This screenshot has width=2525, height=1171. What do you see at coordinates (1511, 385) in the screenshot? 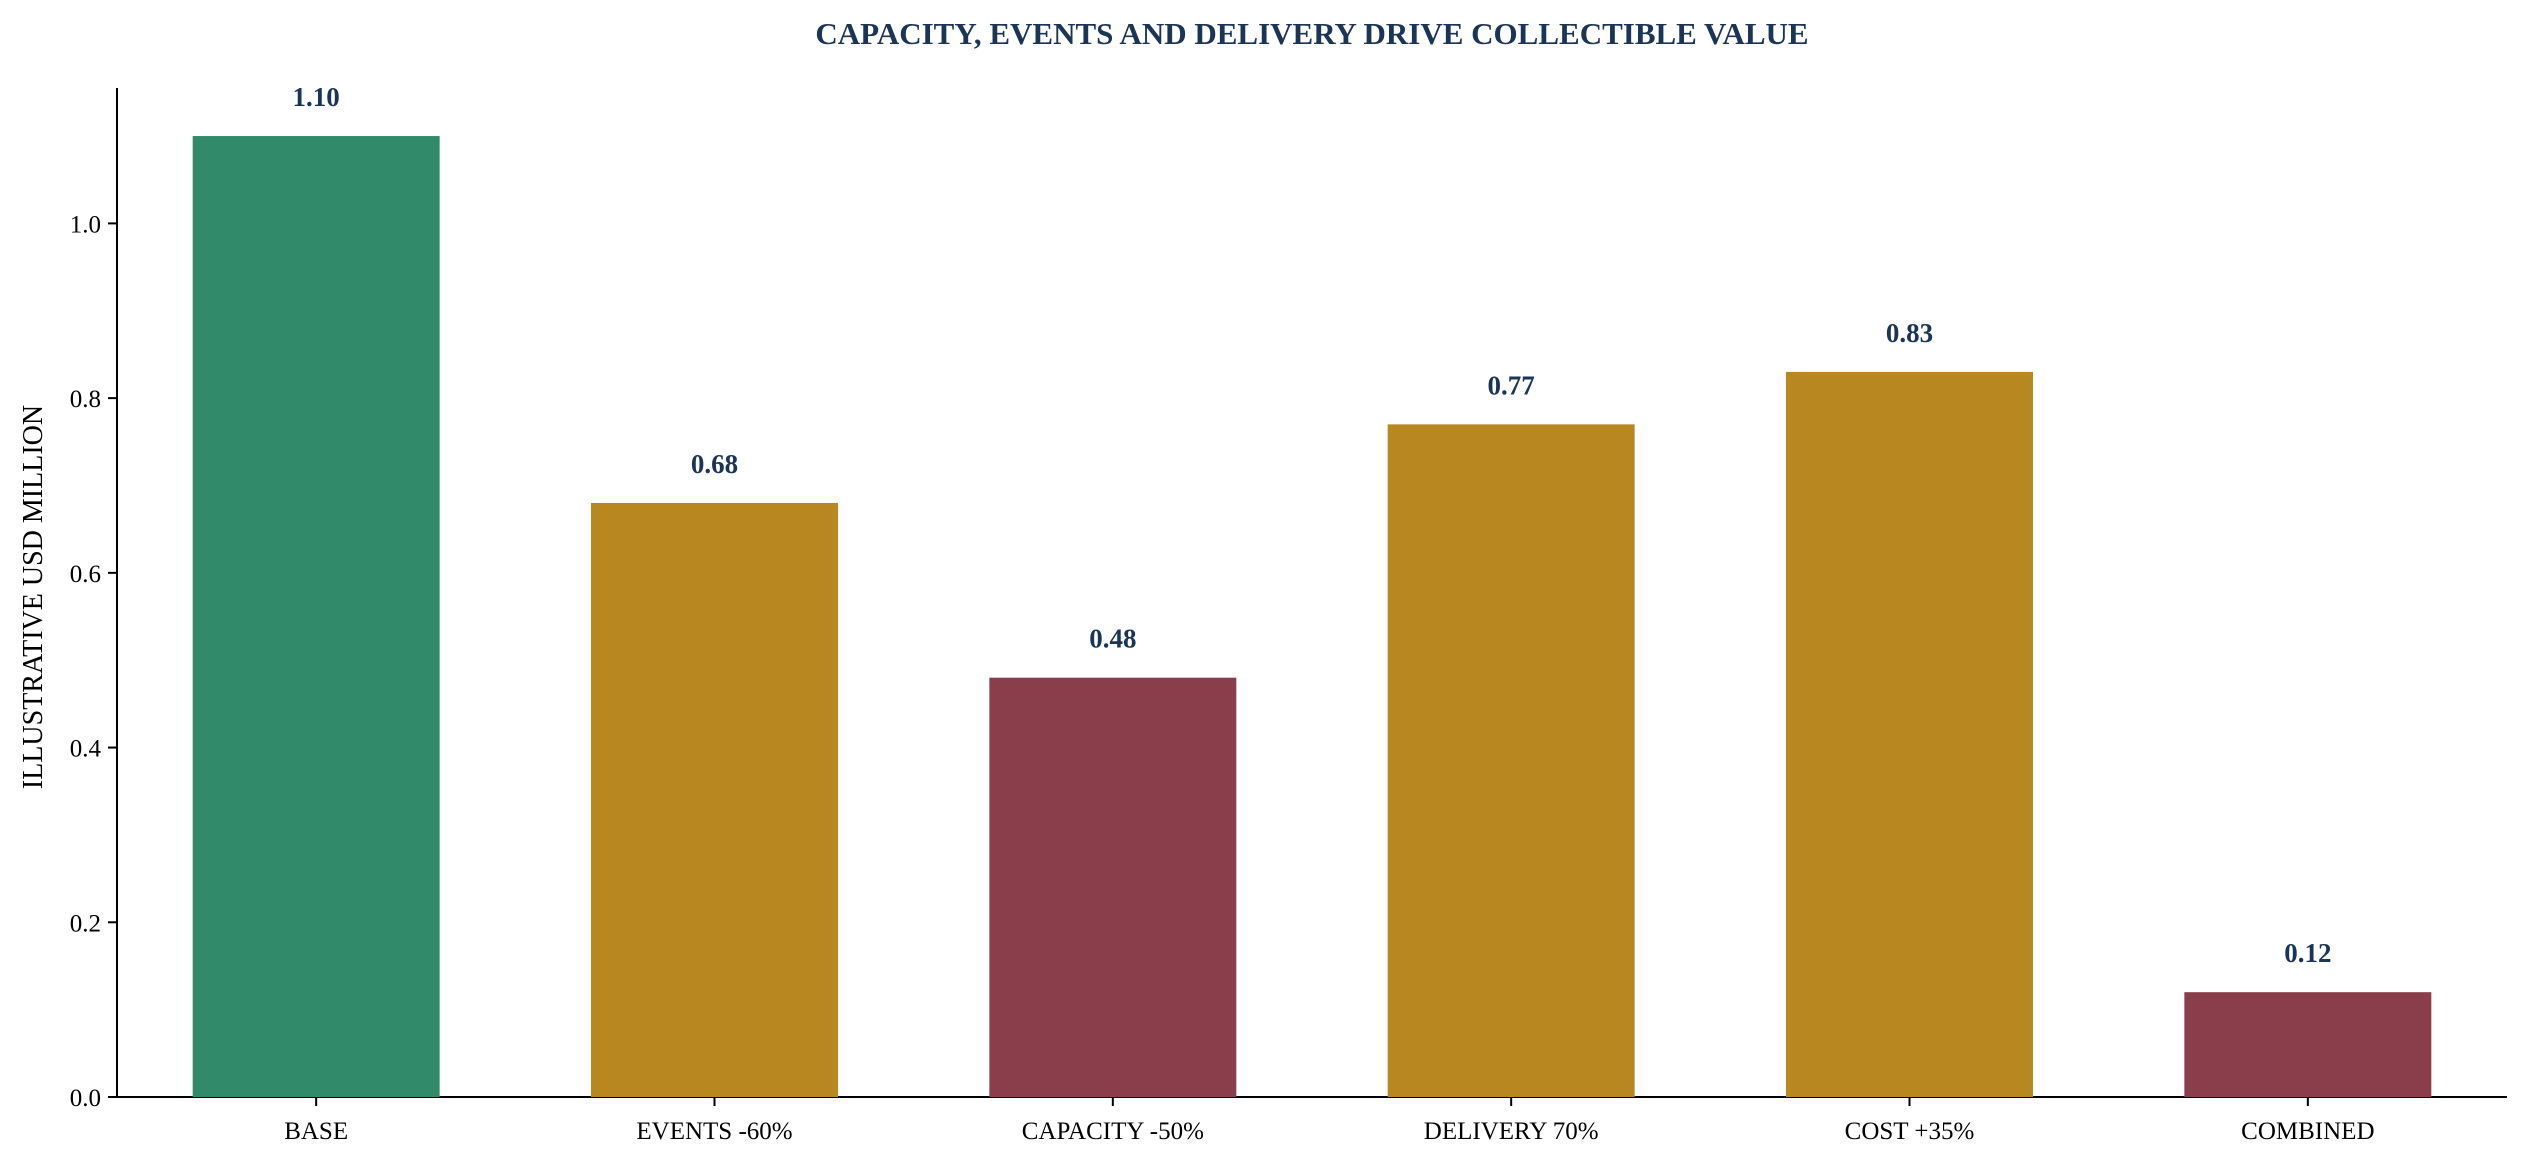
I see `bar-value-label: 0.77` at bounding box center [1511, 385].